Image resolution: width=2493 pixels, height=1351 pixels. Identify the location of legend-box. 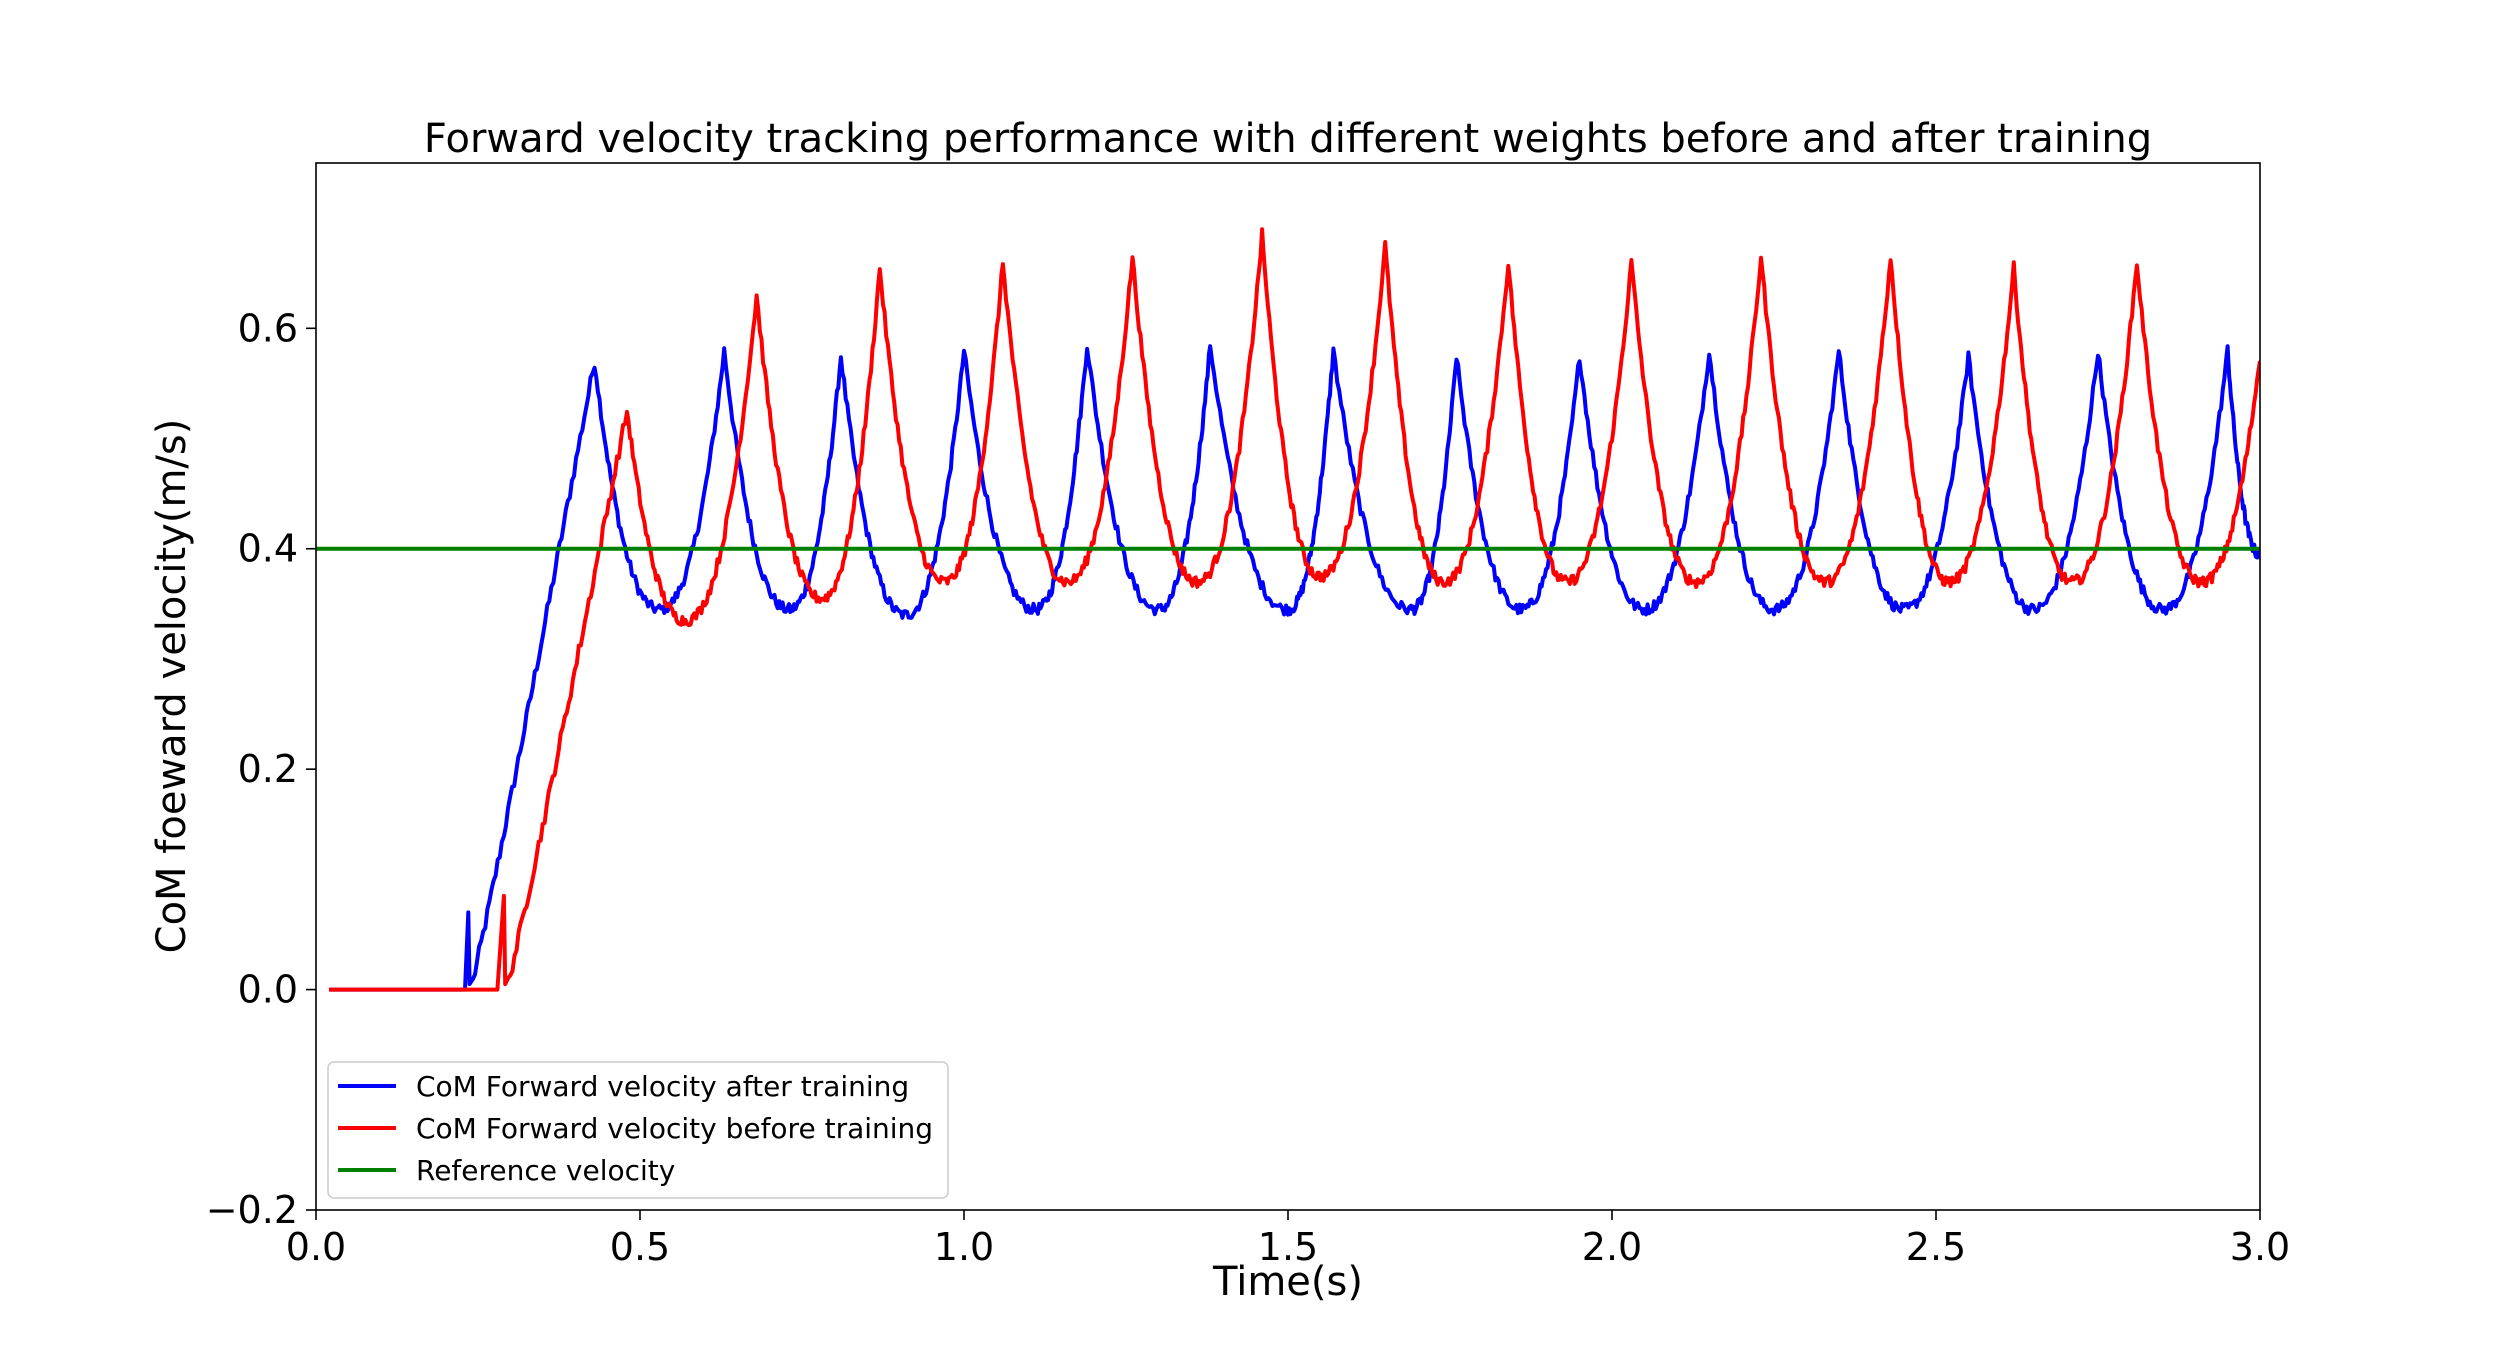
(638, 1130).